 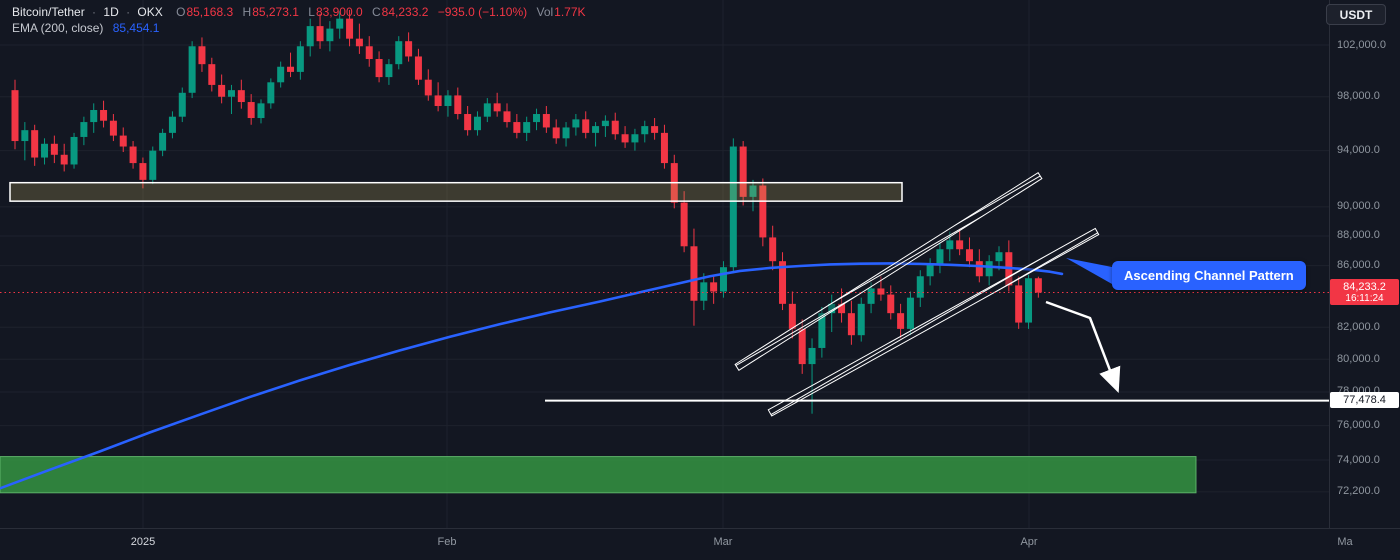 What do you see at coordinates (1345, 542) in the screenshot?
I see `time-tick-label: Ma` at bounding box center [1345, 542].